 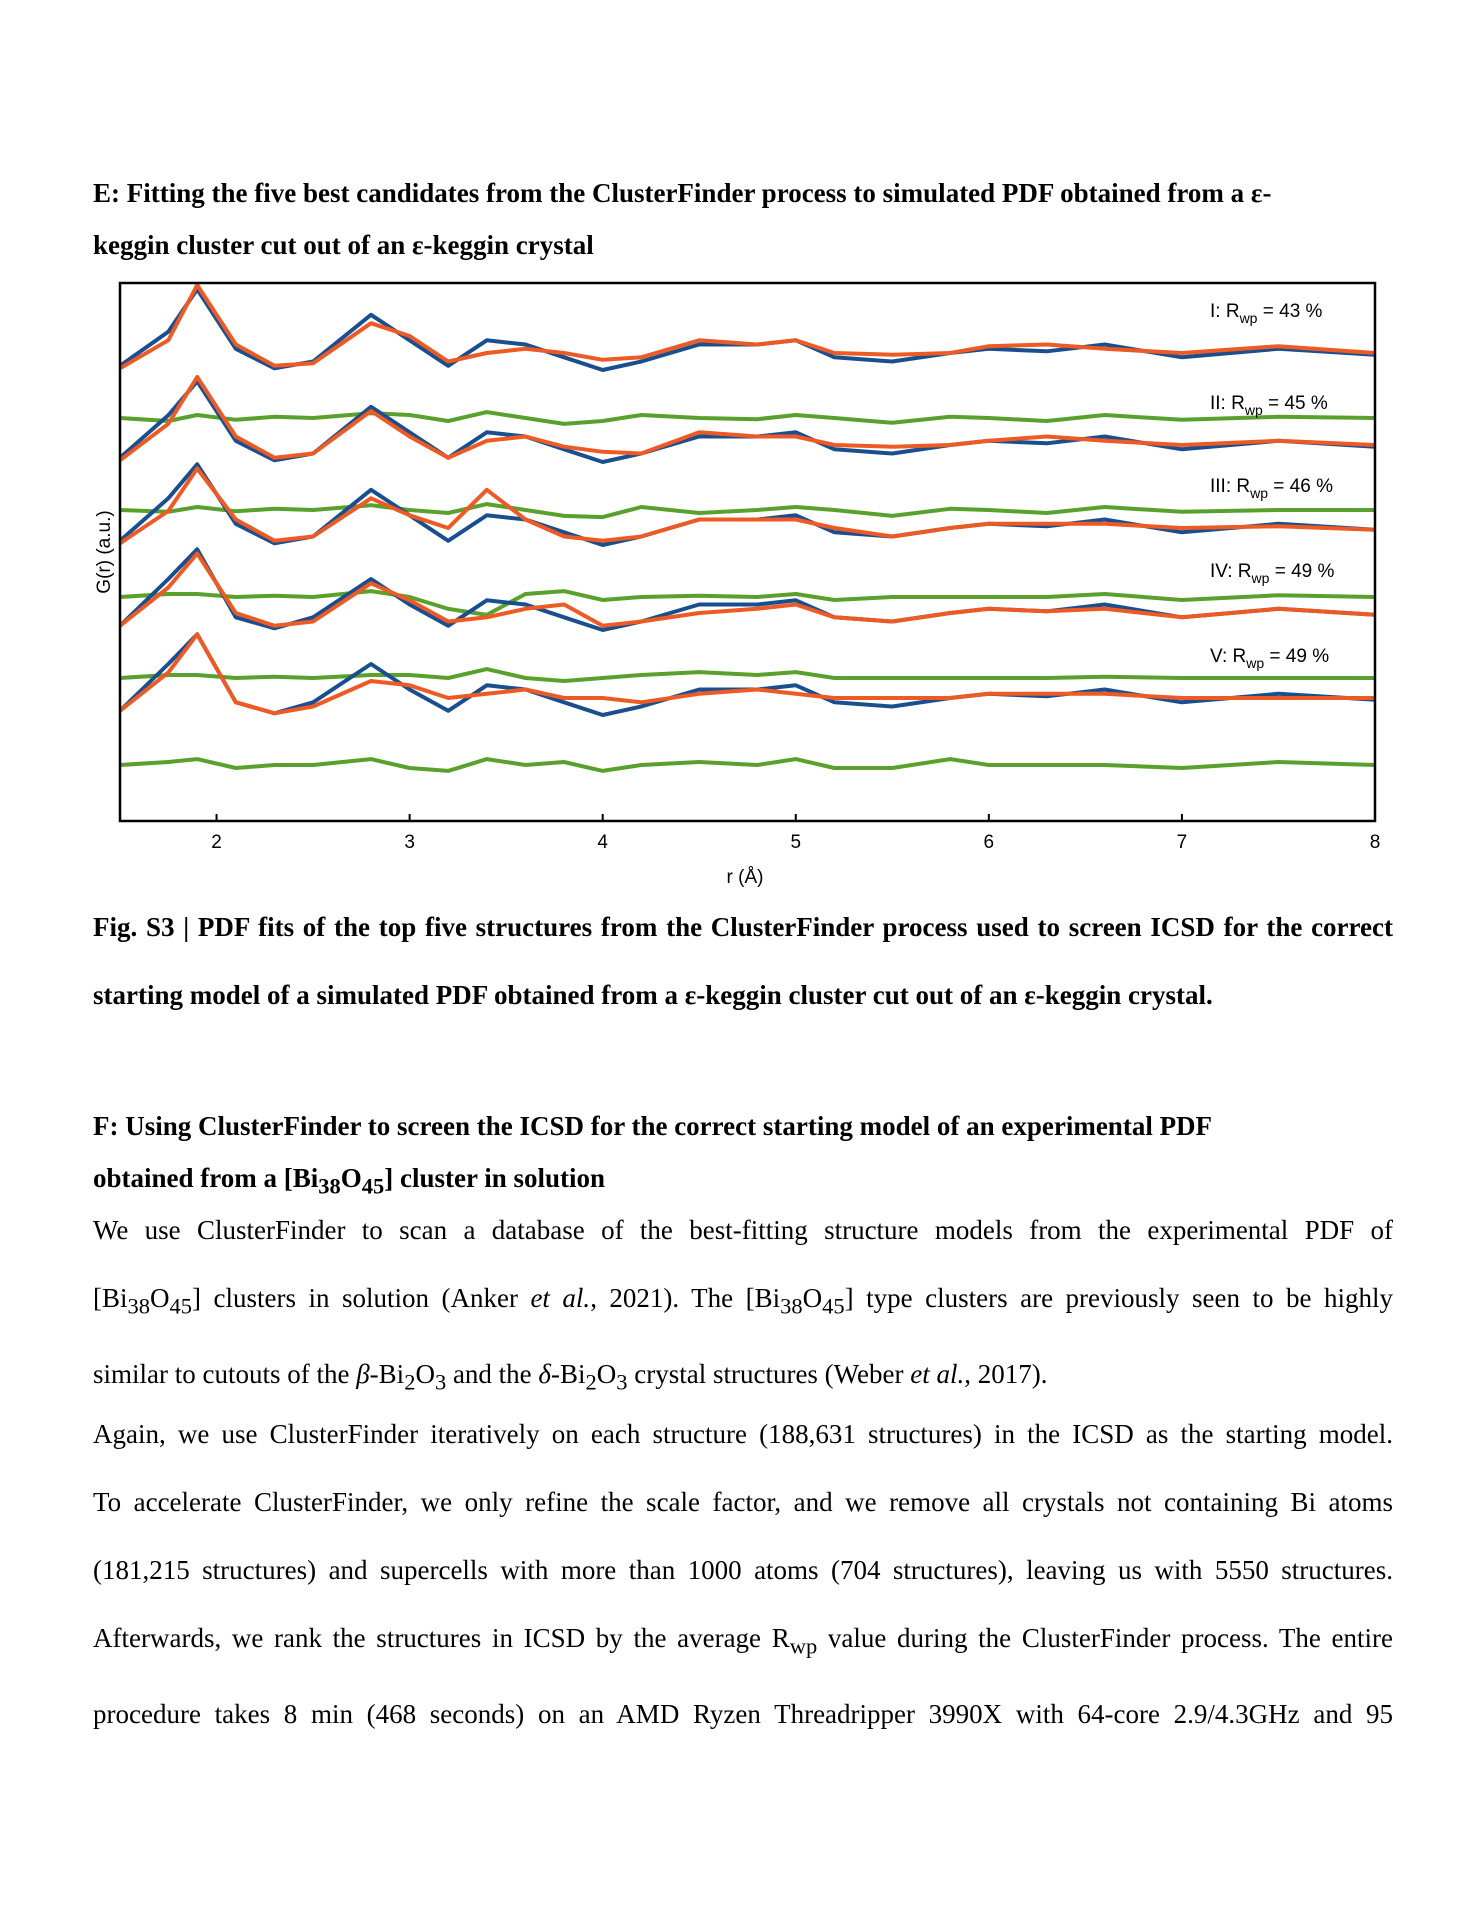 I want to click on panel-1-observed-curve, so click(x=747, y=329).